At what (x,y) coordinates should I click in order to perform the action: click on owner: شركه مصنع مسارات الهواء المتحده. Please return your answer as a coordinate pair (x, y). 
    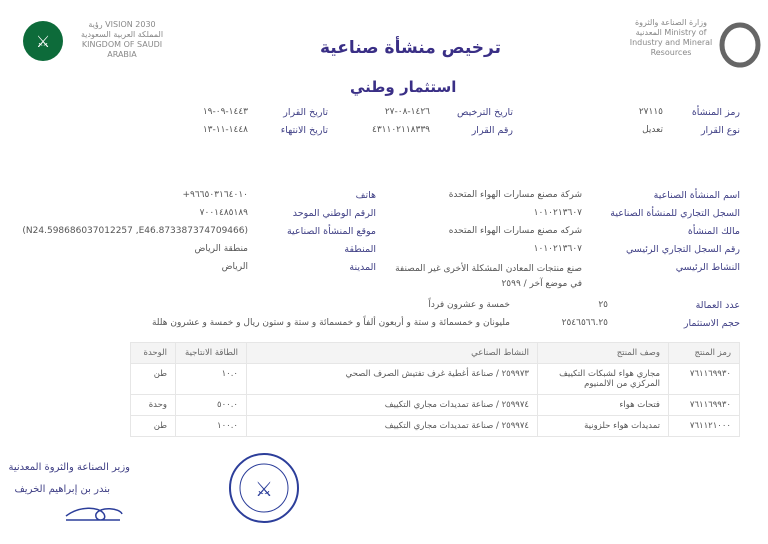
    Looking at the image, I should click on (515, 231).